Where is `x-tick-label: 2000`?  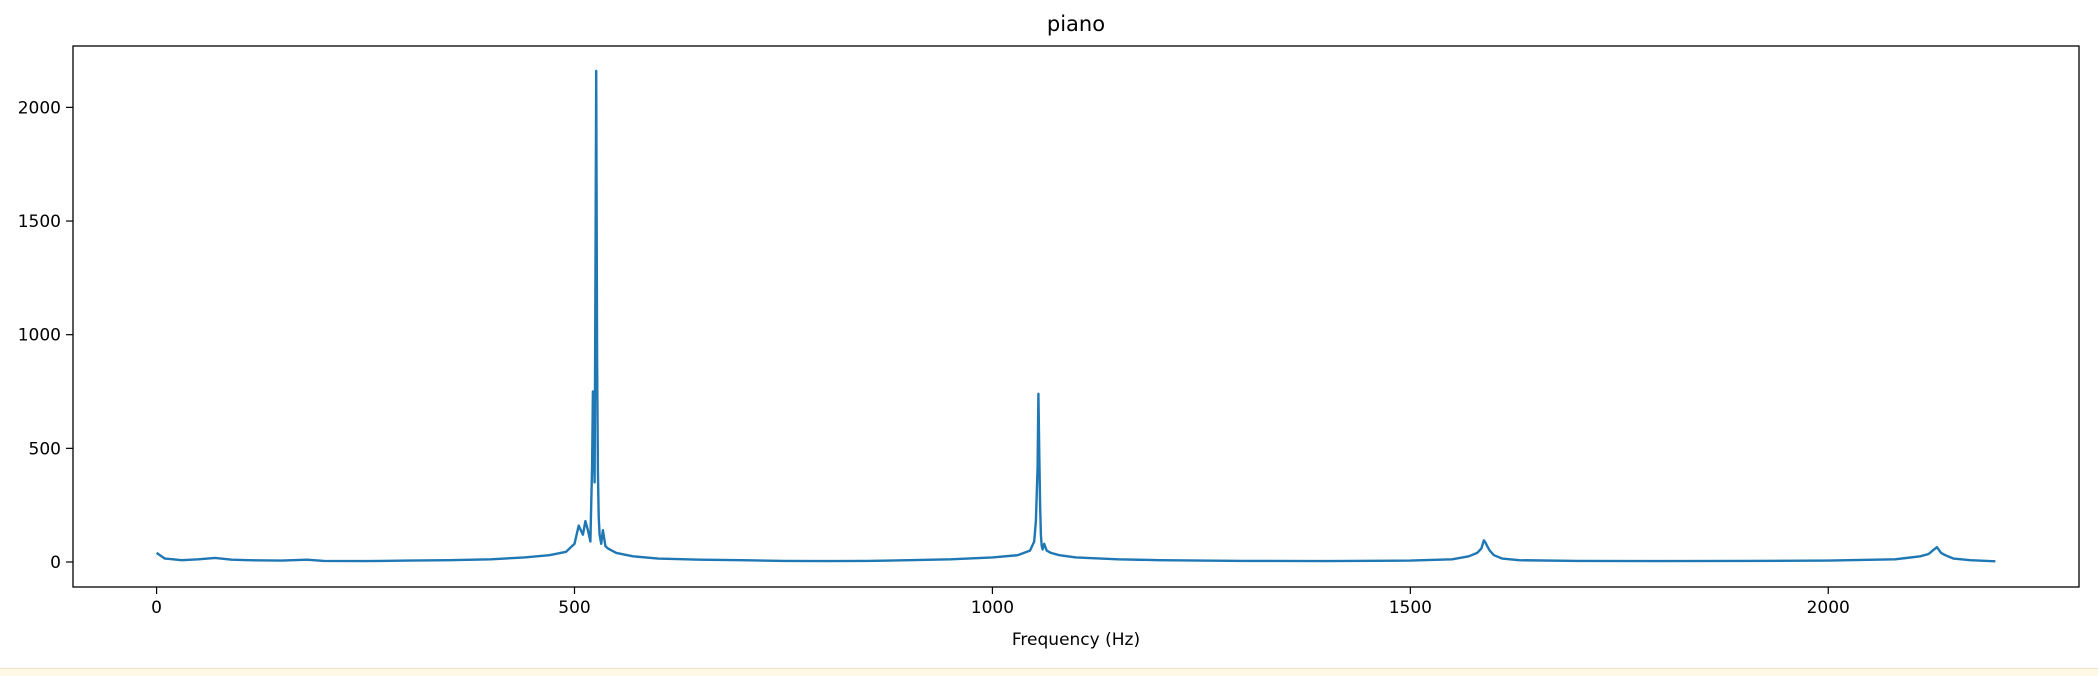 x-tick-label: 2000 is located at coordinates (1828, 608).